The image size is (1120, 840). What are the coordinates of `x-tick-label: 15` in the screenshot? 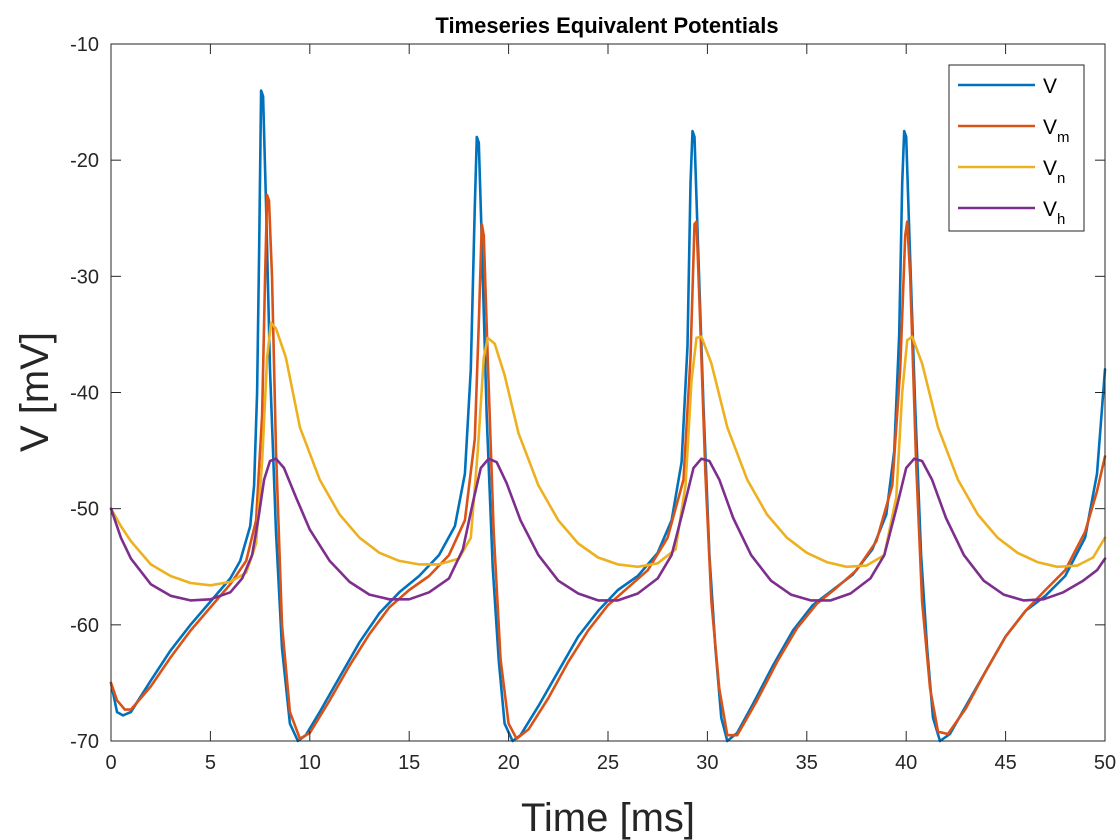 It's located at (409, 763).